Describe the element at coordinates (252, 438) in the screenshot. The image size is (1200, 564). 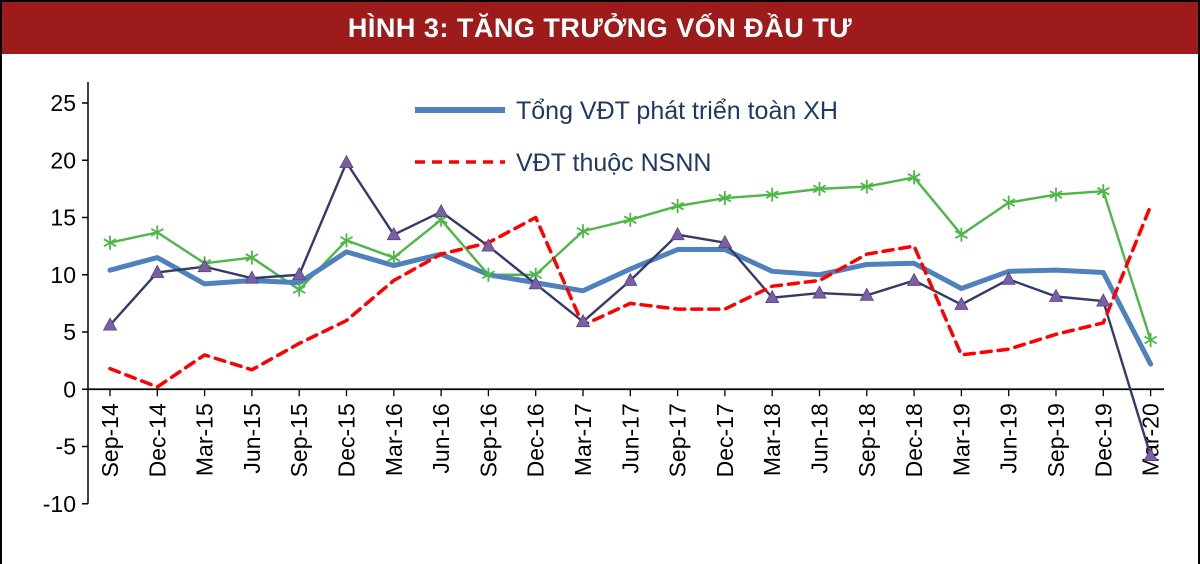
I see `x-axis-label: Jun-15` at that location.